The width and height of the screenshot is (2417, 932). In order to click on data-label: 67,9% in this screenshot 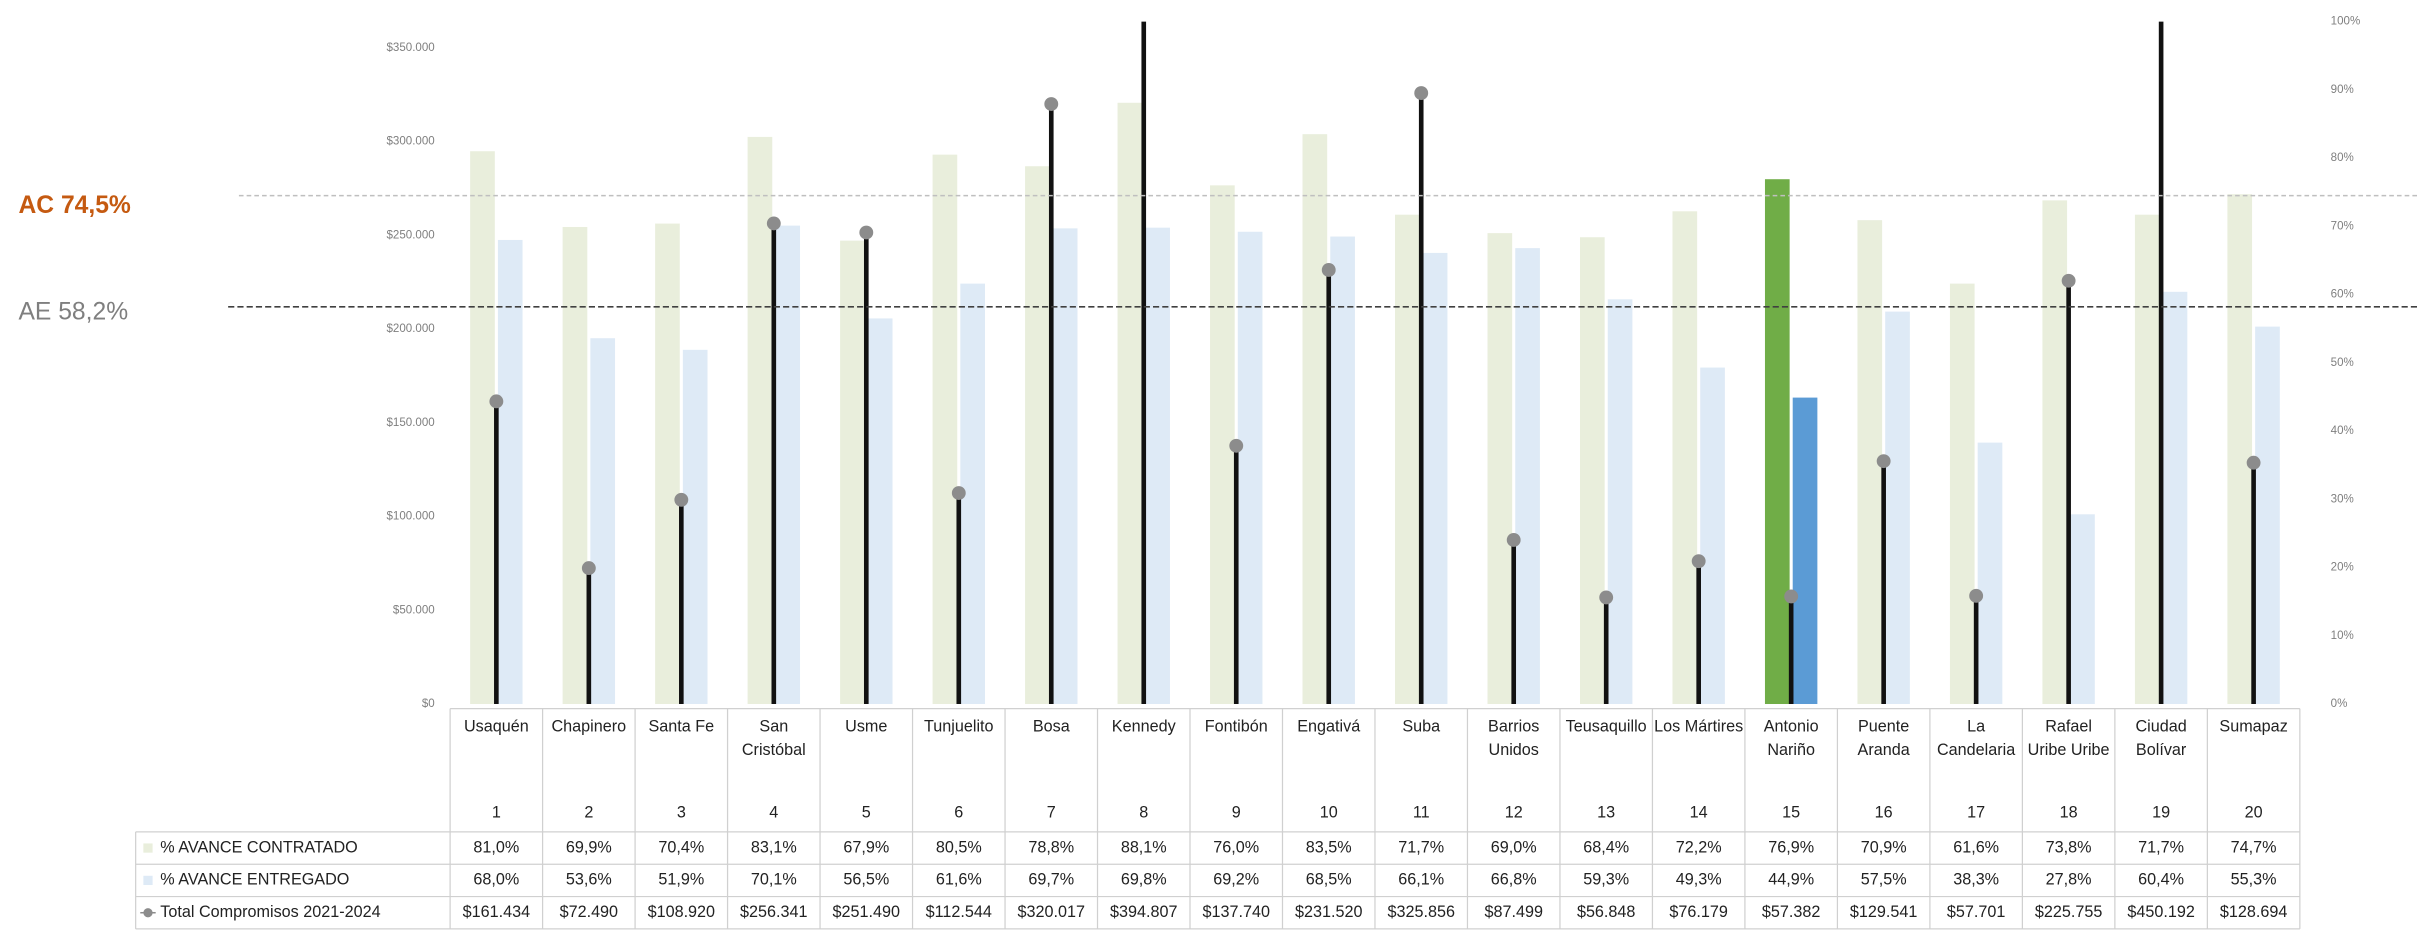, I will do `click(866, 847)`.